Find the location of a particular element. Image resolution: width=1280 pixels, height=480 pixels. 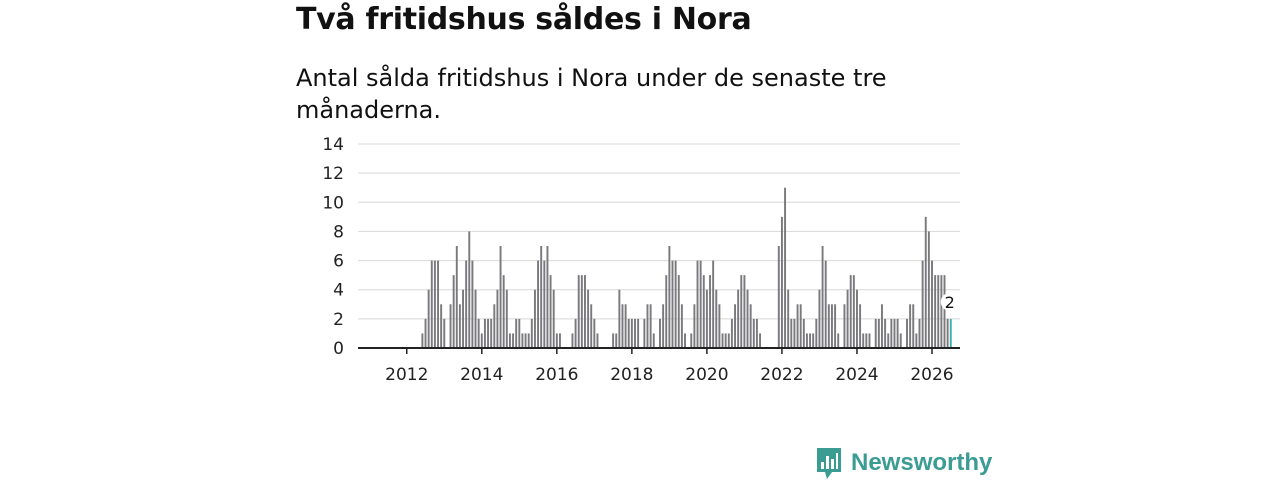

y-tick-label: 12 is located at coordinates (333, 174).